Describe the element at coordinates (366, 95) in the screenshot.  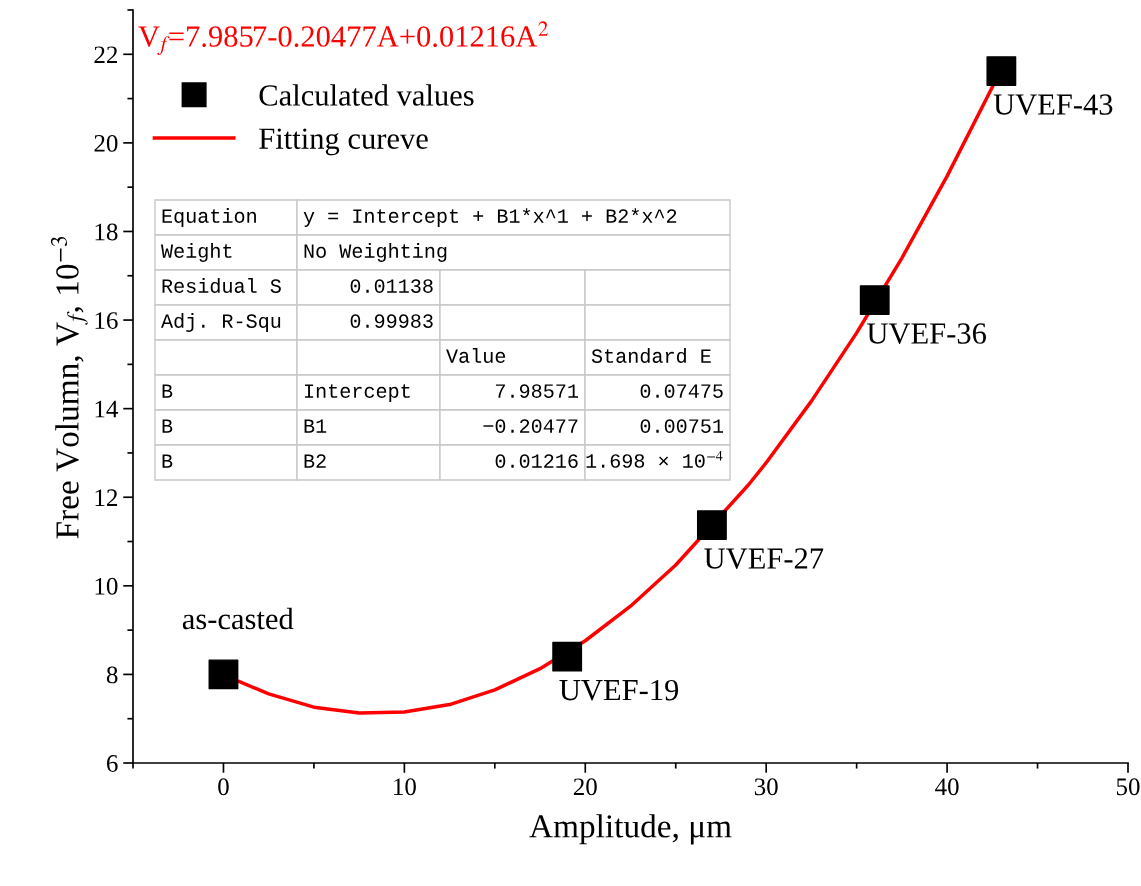
I see `legend-label: Calculated values` at that location.